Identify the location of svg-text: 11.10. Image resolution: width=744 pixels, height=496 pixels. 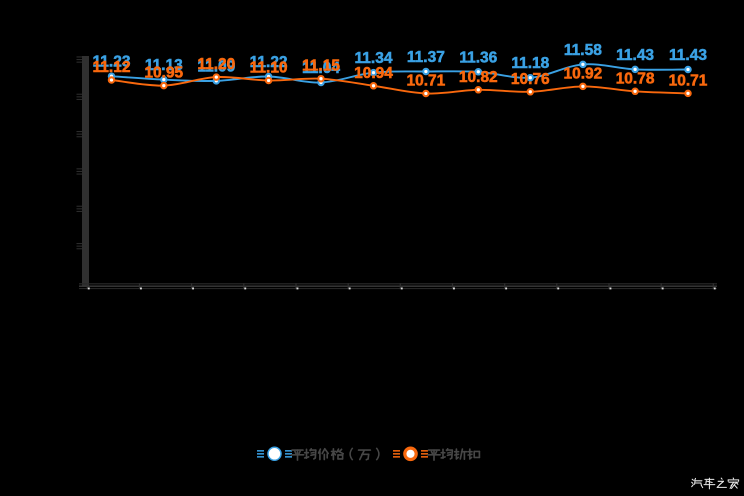
(269, 68).